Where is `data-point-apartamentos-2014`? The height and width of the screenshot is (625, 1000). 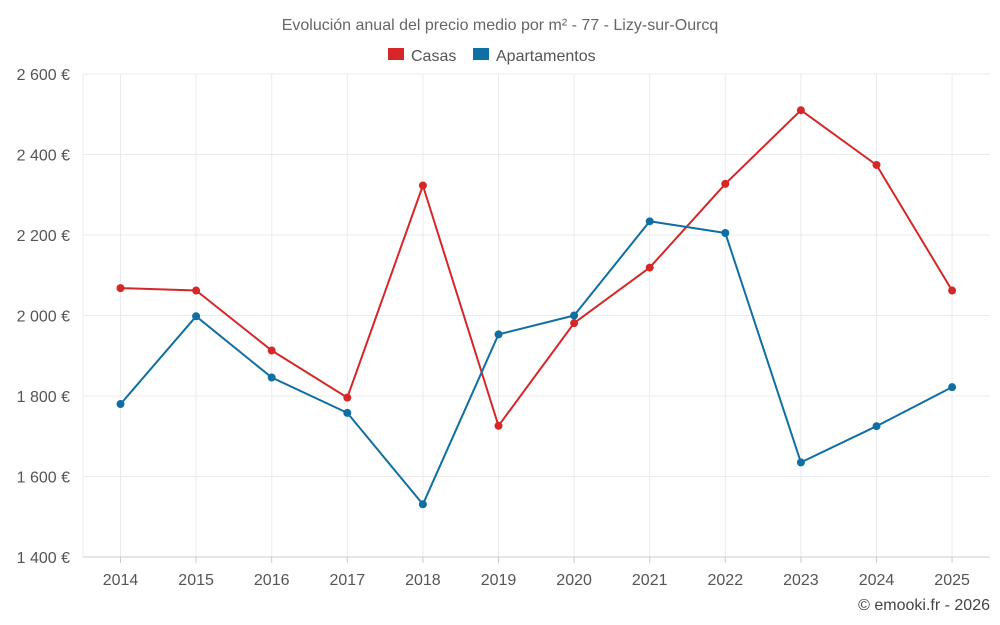
data-point-apartamentos-2014 is located at coordinates (120, 404).